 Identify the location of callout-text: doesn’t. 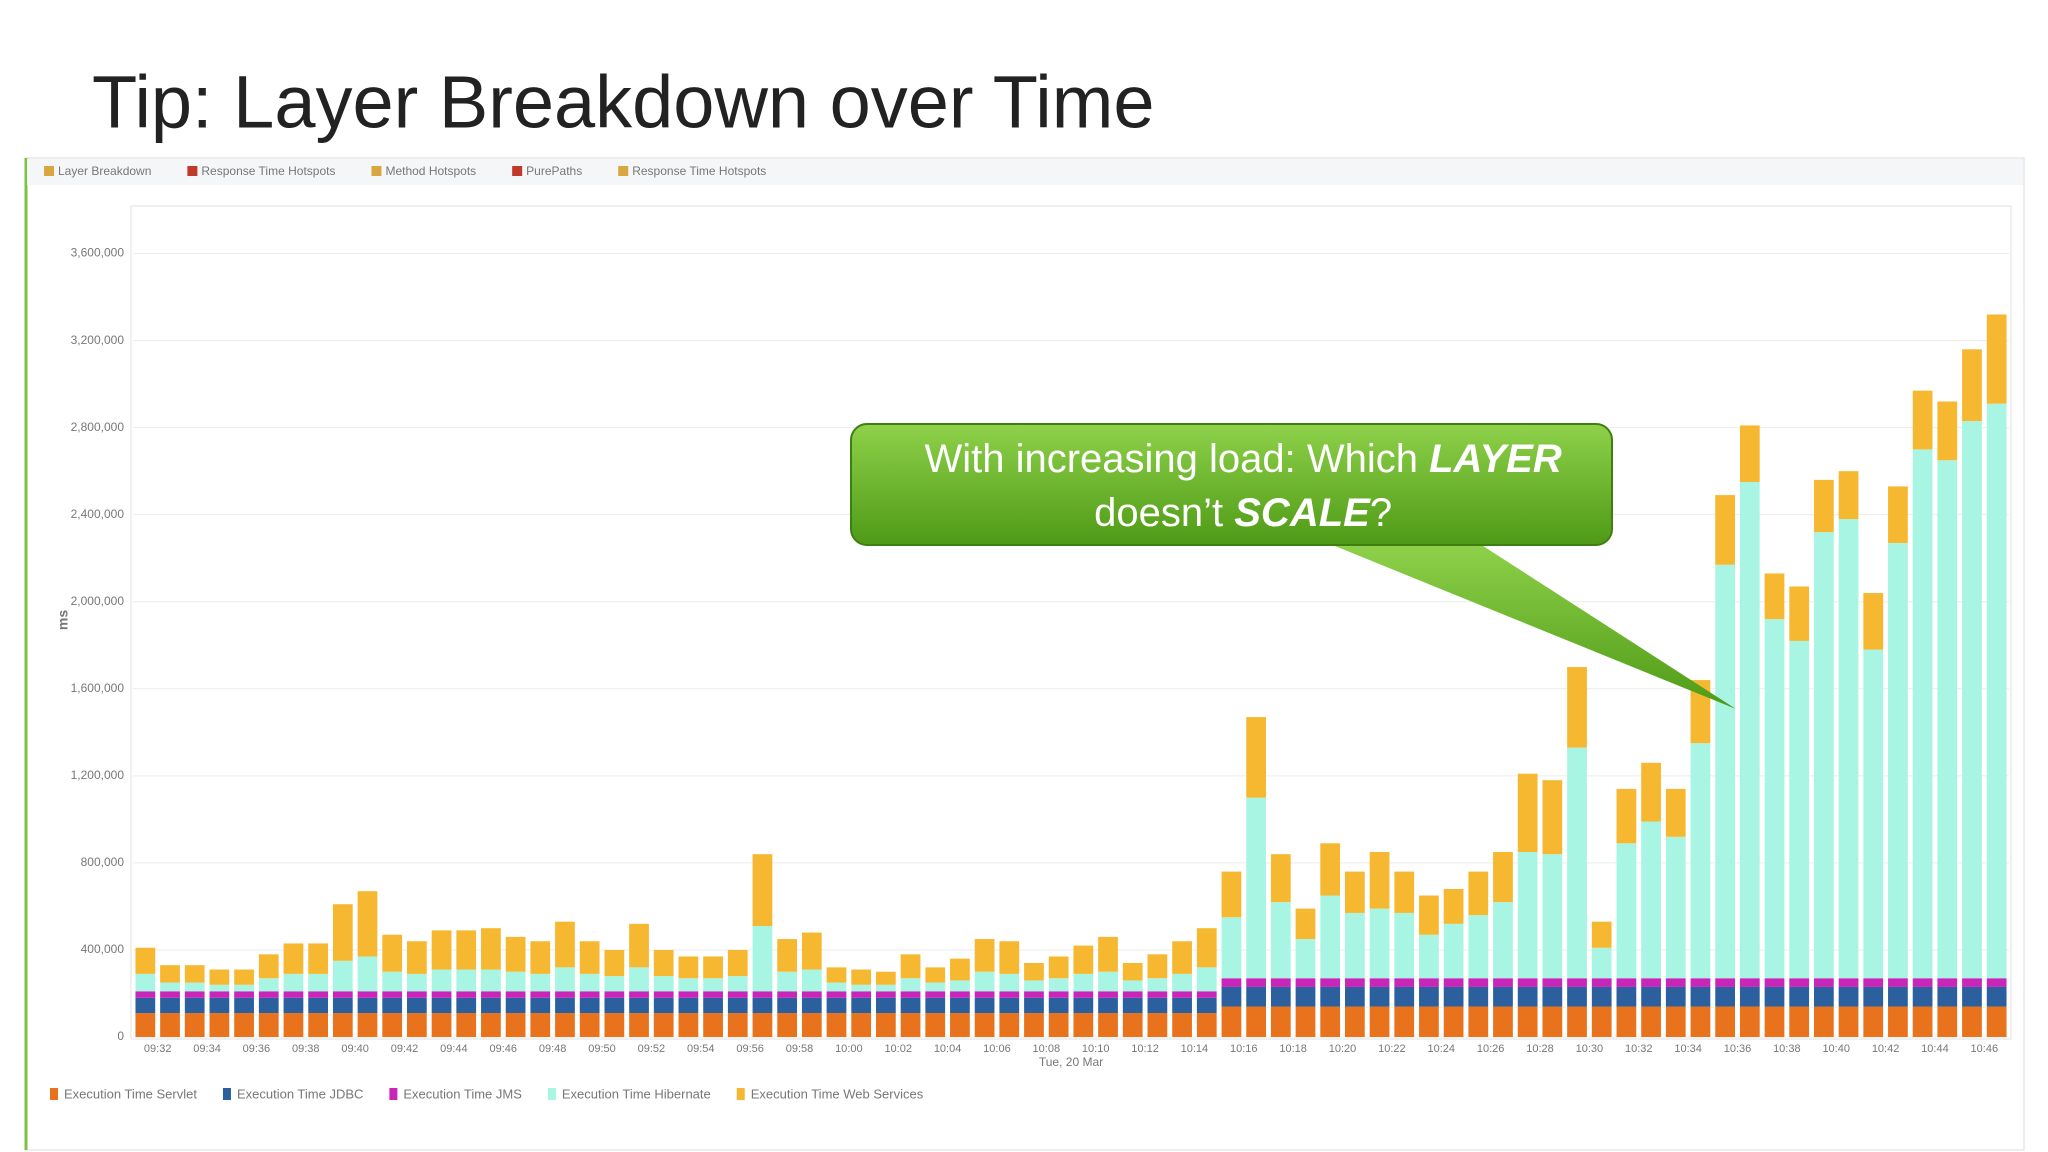
(1164, 513).